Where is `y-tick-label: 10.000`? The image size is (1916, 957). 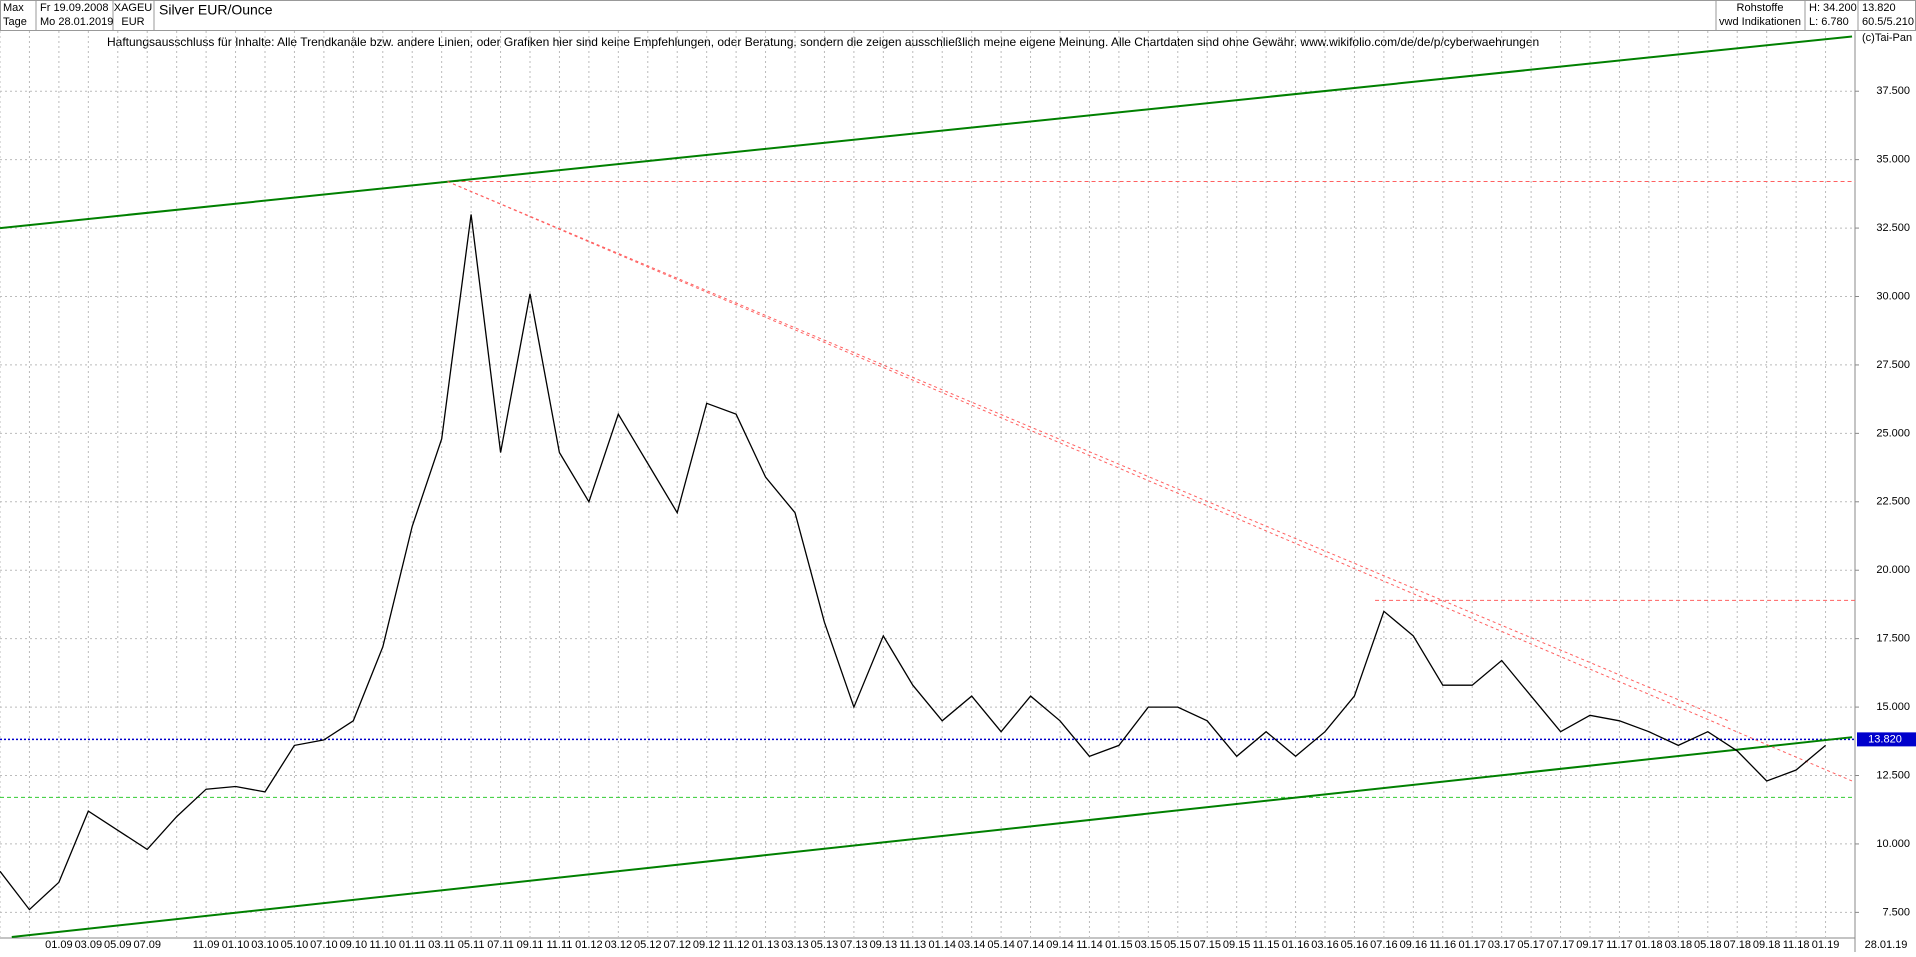 y-tick-label: 10.000 is located at coordinates (1893, 844).